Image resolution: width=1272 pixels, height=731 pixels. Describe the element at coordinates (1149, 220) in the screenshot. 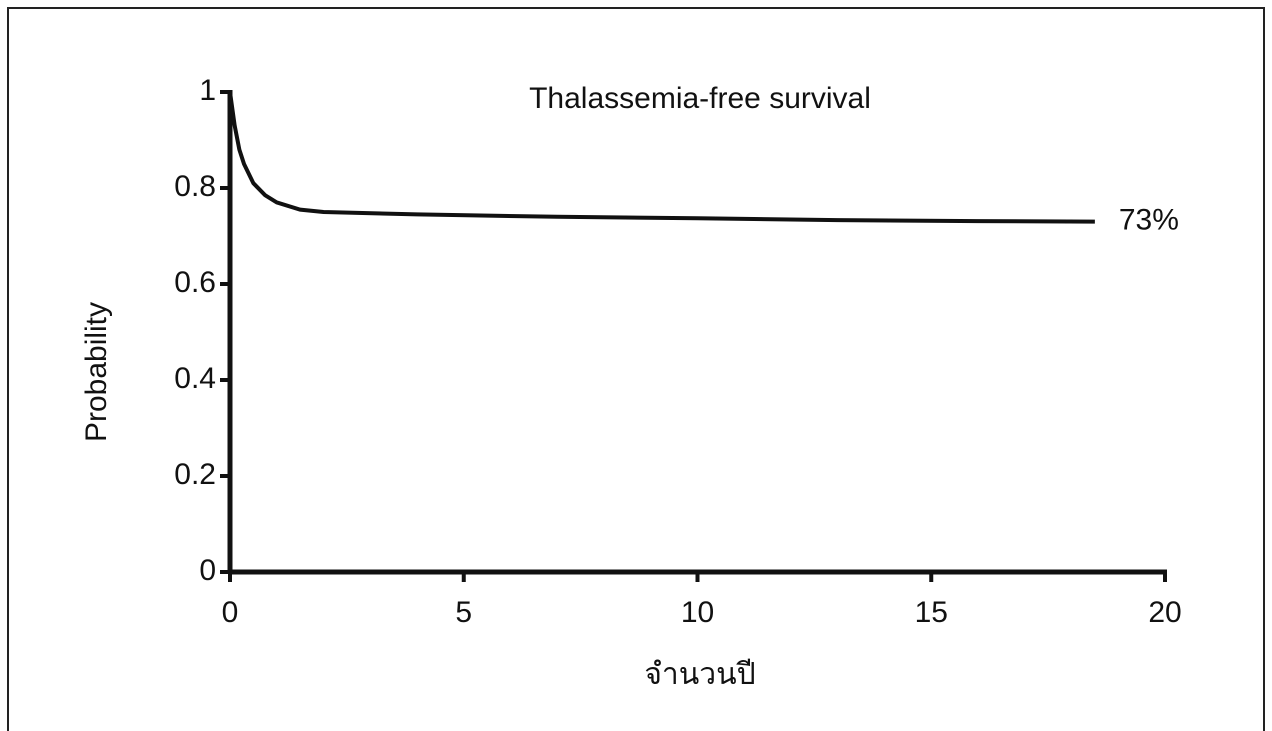

I see `end-label: 73%` at that location.